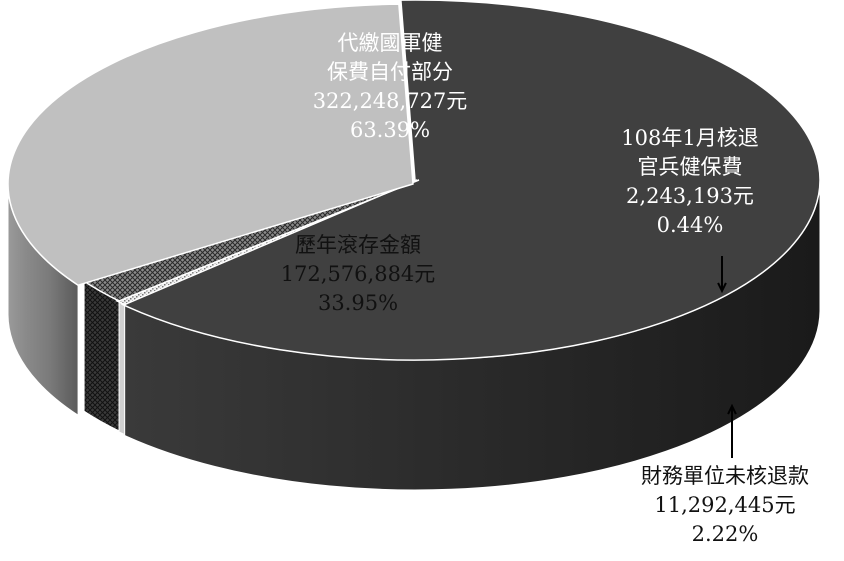 This screenshot has height=561, width=844. What do you see at coordinates (725, 534) in the screenshot?
I see `slice-percent-label-finance_unrefunded: 2.22%` at bounding box center [725, 534].